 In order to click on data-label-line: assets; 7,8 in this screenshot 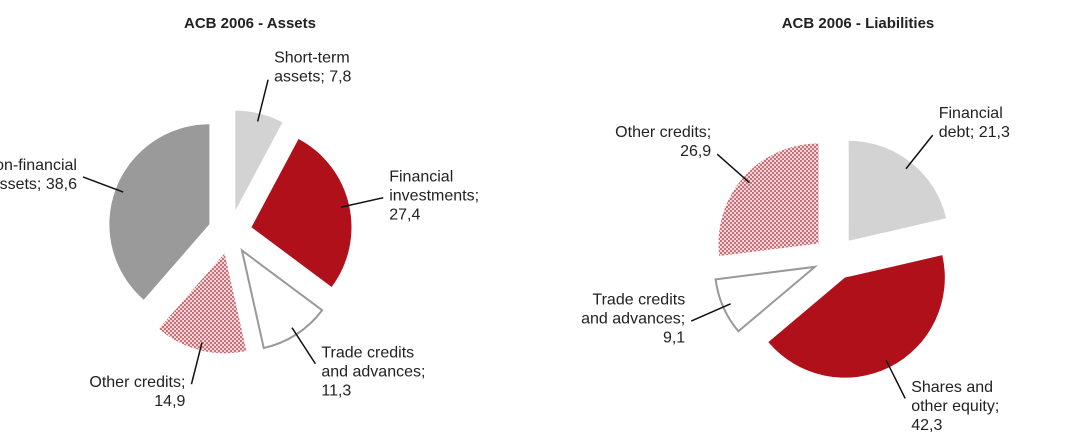, I will do `click(312, 77)`.